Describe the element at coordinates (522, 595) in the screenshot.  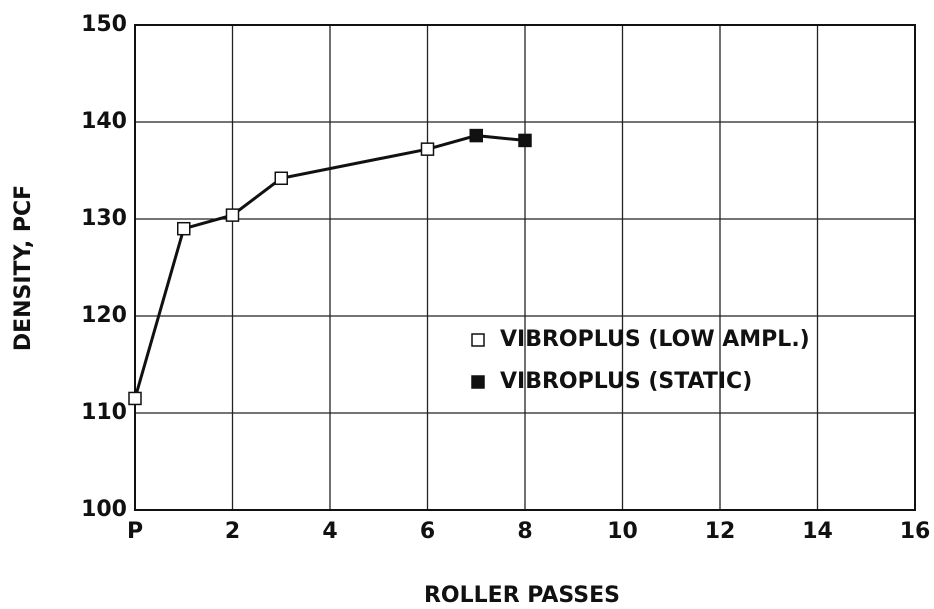
I see `x-axis-label: ROLLER PASSES` at that location.